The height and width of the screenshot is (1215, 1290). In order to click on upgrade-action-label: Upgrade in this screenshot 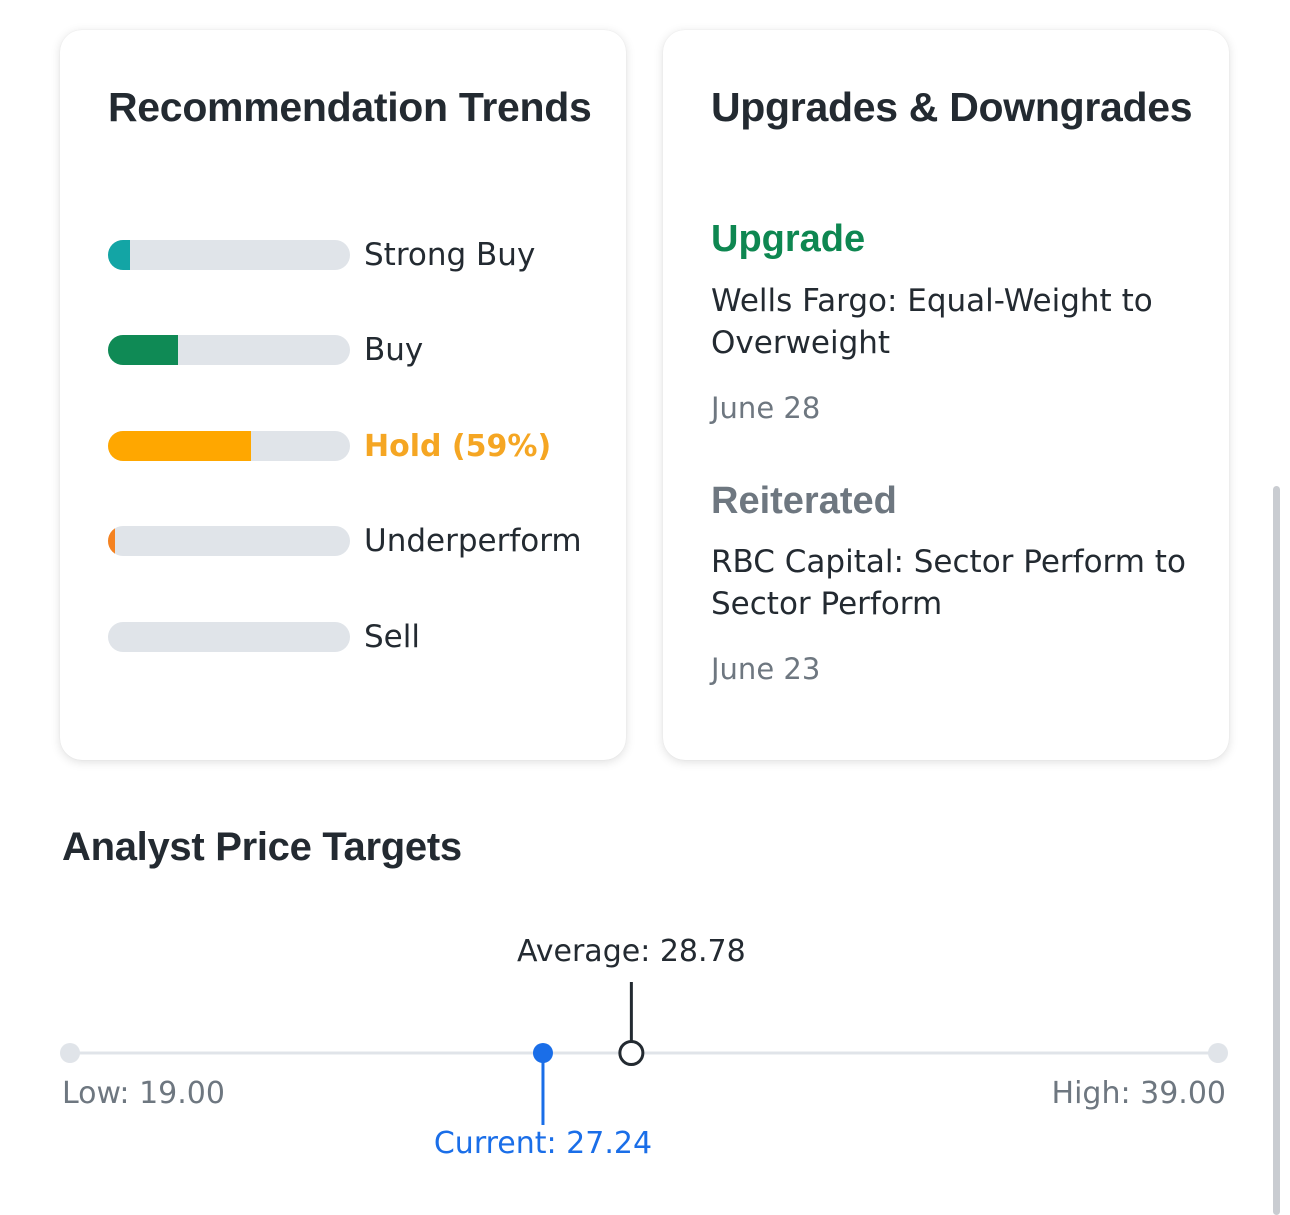, I will do `click(788, 239)`.